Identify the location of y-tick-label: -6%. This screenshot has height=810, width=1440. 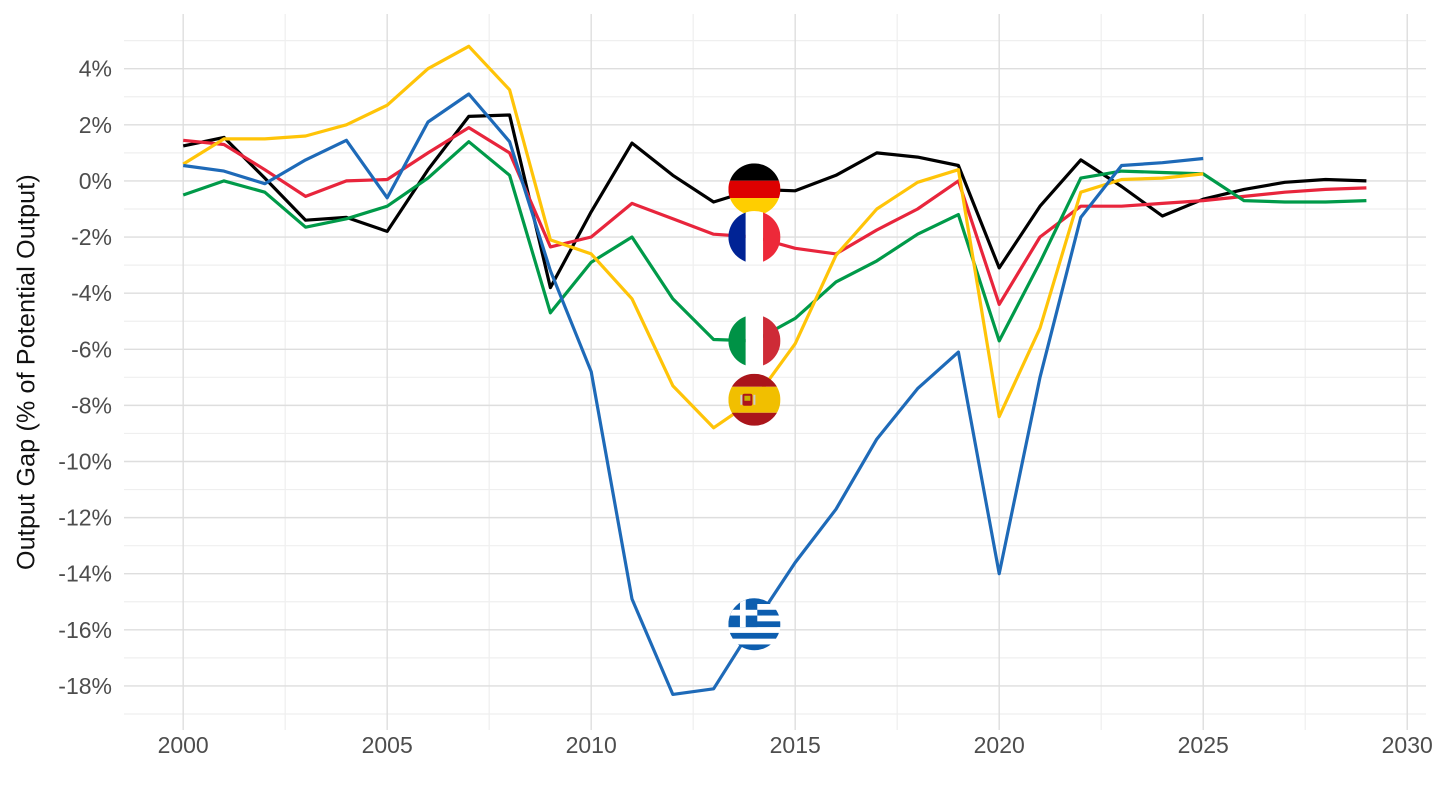
(91, 349).